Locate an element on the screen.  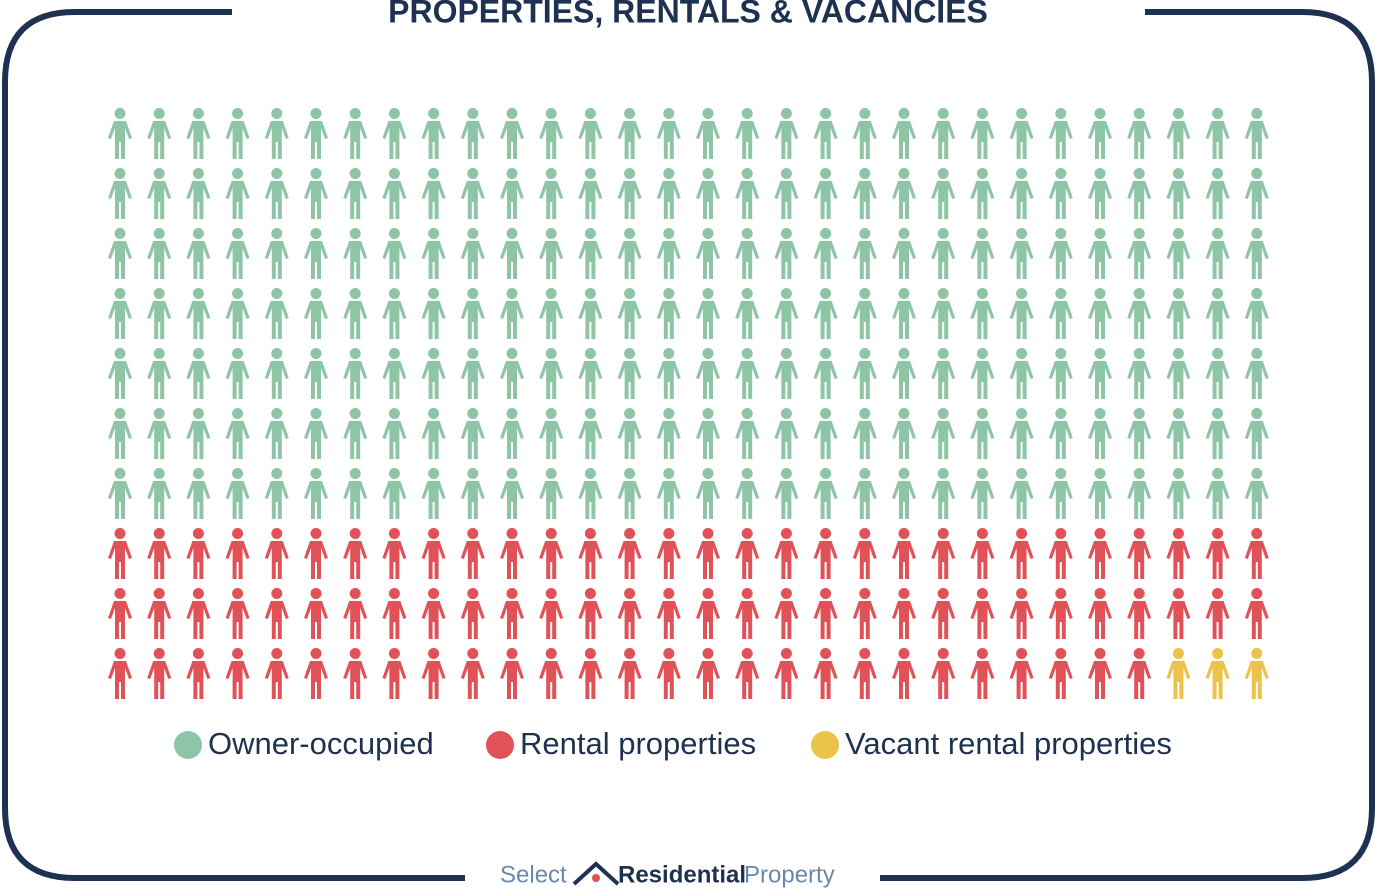
brand-residential: Residential is located at coordinates (682, 874).